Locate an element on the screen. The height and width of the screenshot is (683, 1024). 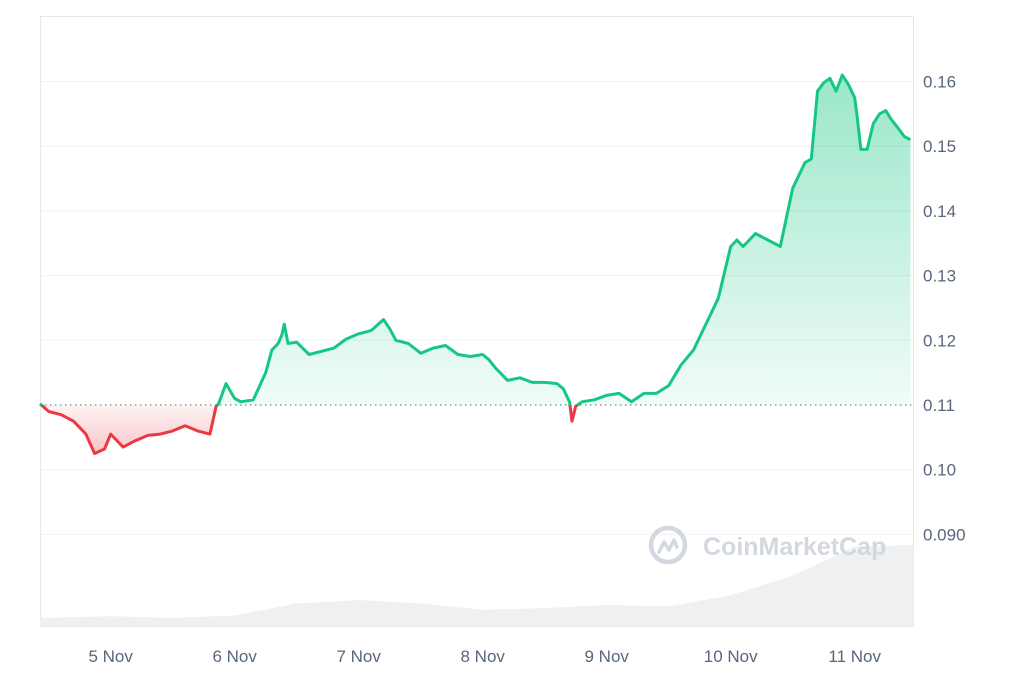
x-tick-label: 11 Nov is located at coordinates (854, 656).